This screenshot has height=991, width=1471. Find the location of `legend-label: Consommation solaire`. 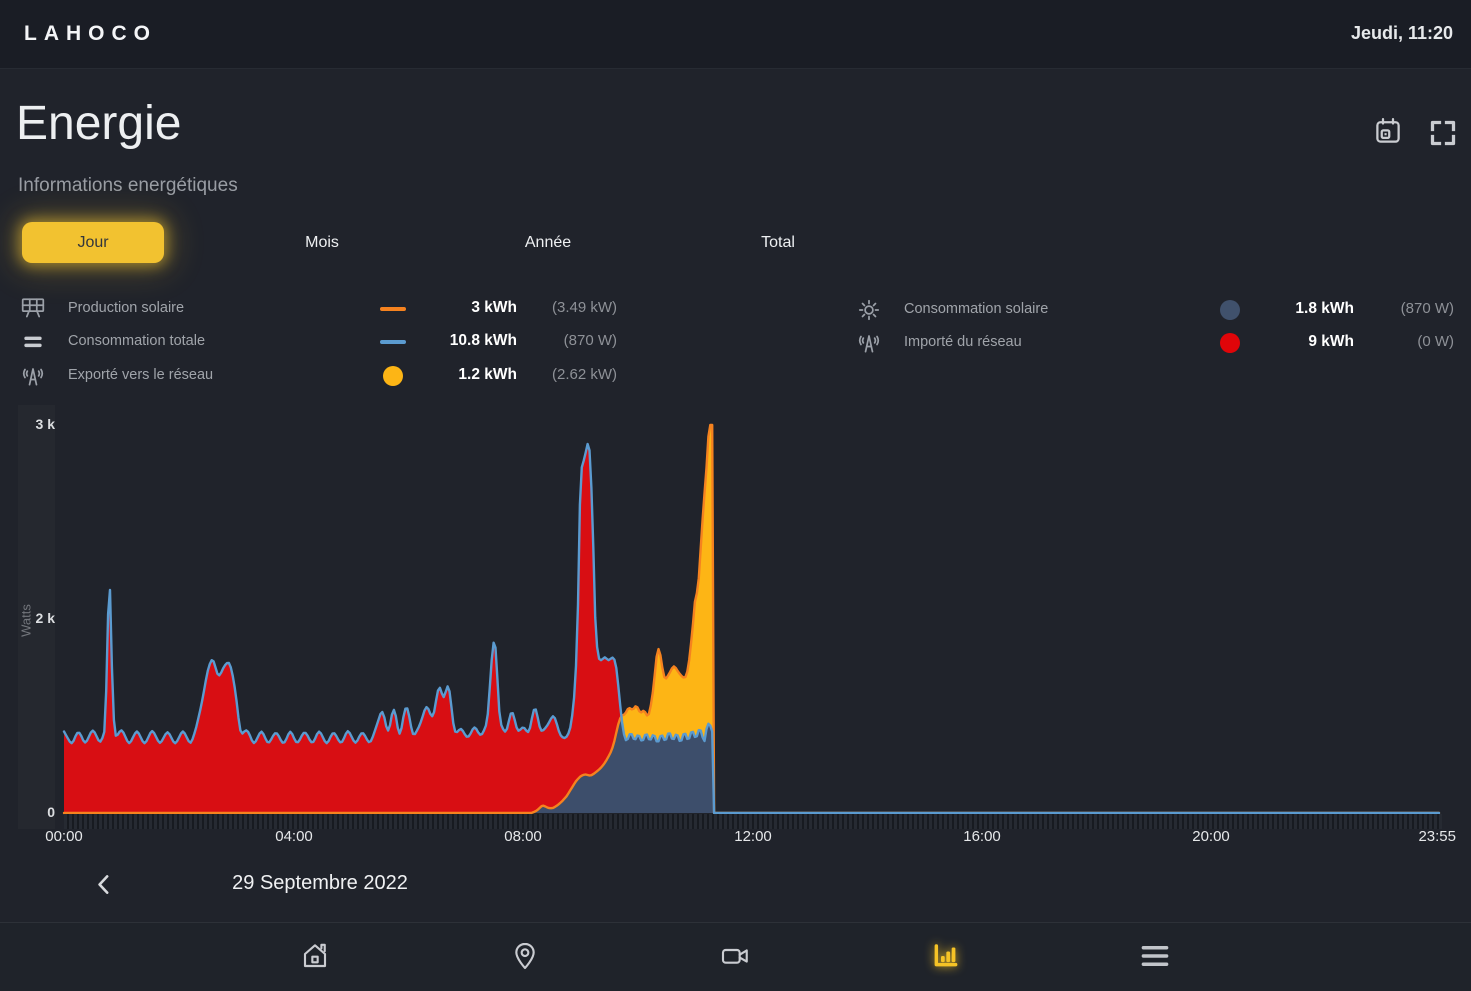

legend-label: Consommation solaire is located at coordinates (976, 309).